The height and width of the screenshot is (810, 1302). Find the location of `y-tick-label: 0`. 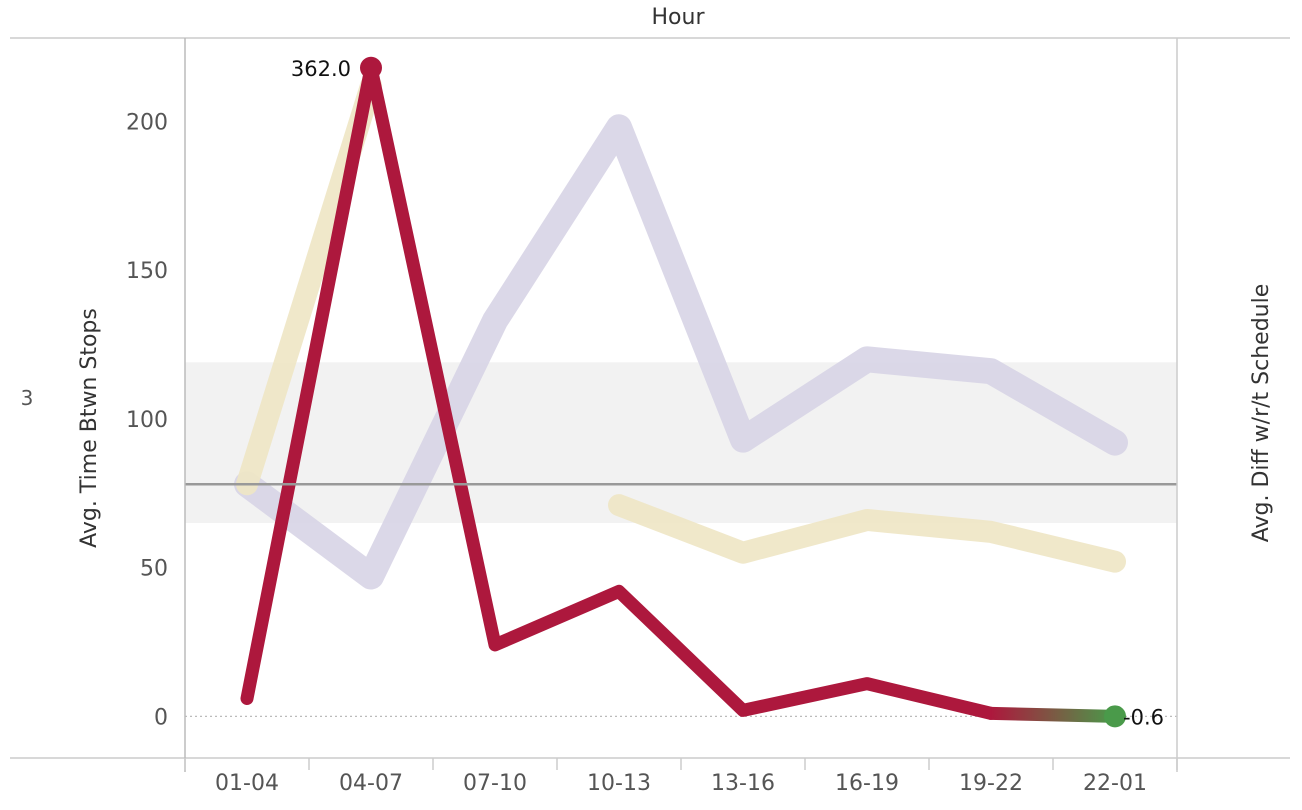

y-tick-label: 0 is located at coordinates (161, 717).